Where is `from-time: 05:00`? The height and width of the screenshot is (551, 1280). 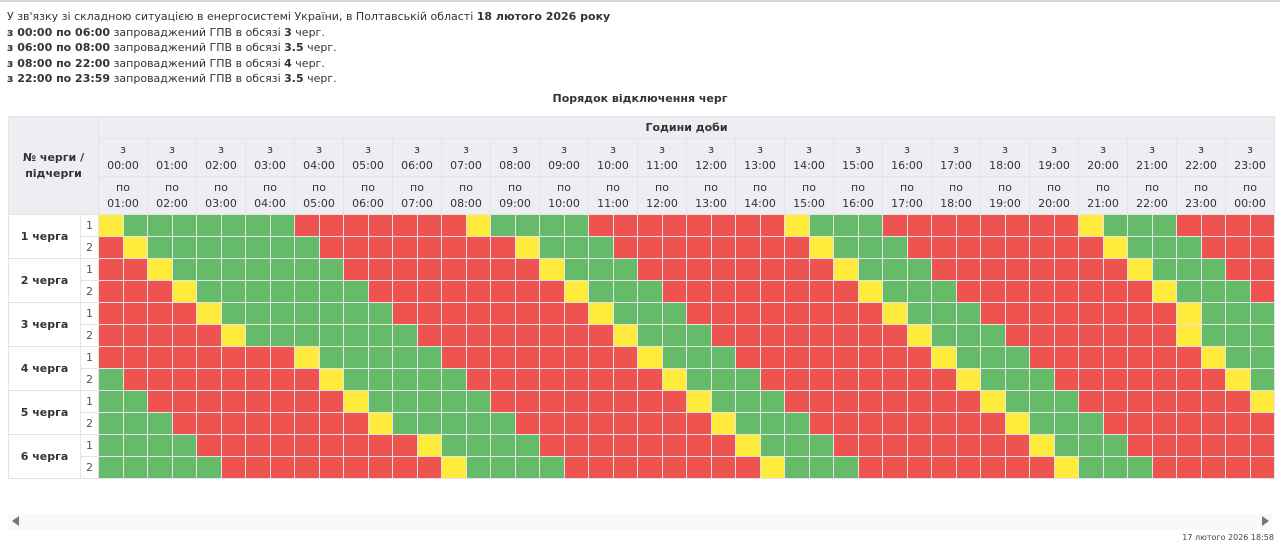 from-time: 05:00 is located at coordinates (368, 165).